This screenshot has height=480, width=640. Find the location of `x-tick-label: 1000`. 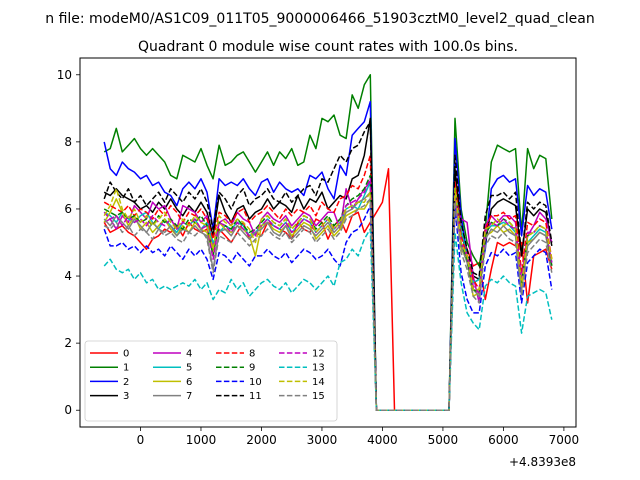

x-tick-label: 1000 is located at coordinates (201, 440).